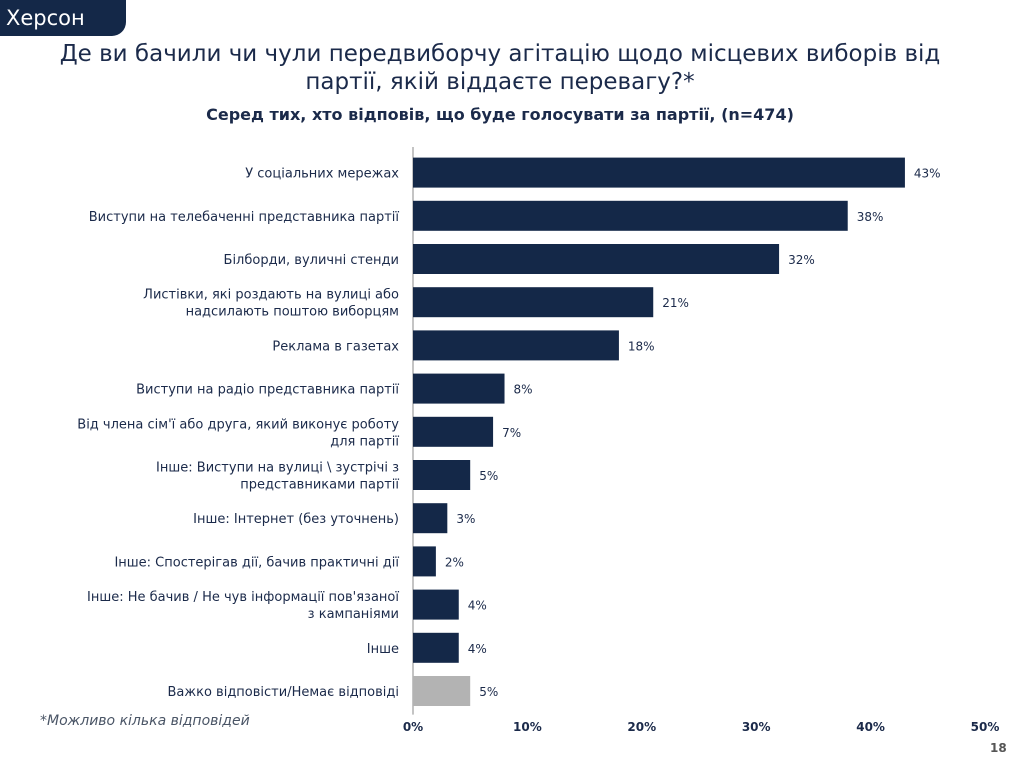 This screenshot has height=761, width=1017. I want to click on x-tick-label: 30%, so click(756, 727).